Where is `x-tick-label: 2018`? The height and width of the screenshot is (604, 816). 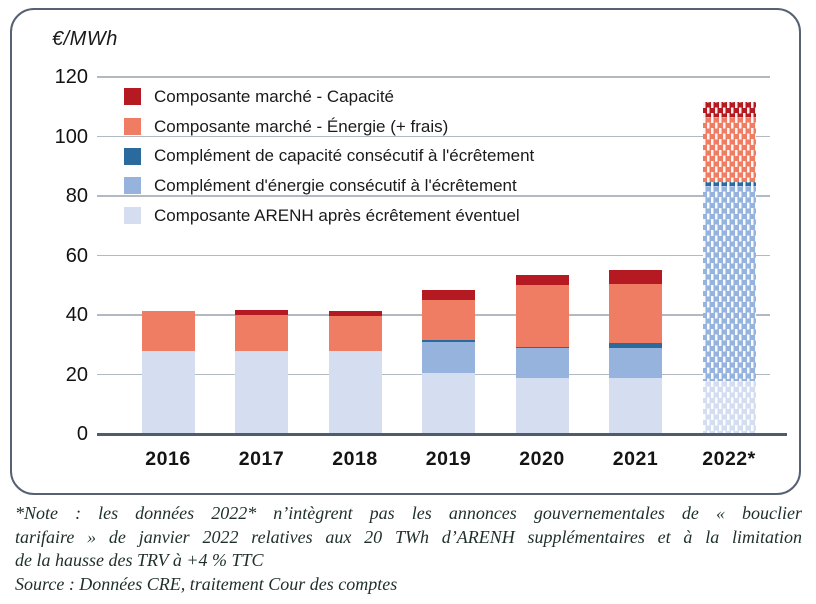 x-tick-label: 2018 is located at coordinates (355, 459).